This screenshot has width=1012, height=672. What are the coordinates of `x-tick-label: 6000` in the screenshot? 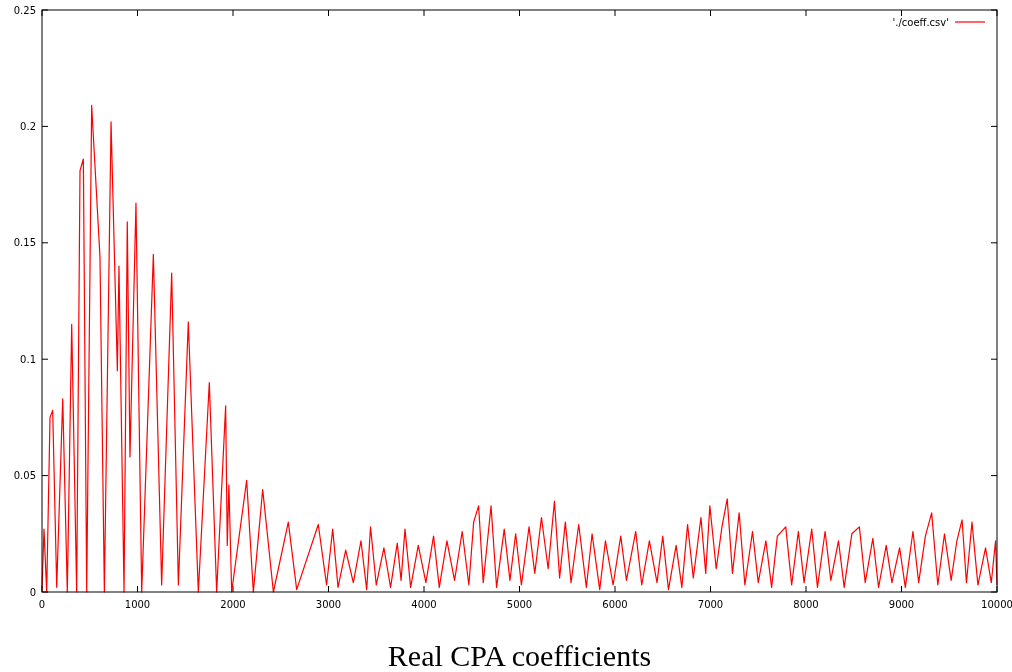 It's located at (615, 604).